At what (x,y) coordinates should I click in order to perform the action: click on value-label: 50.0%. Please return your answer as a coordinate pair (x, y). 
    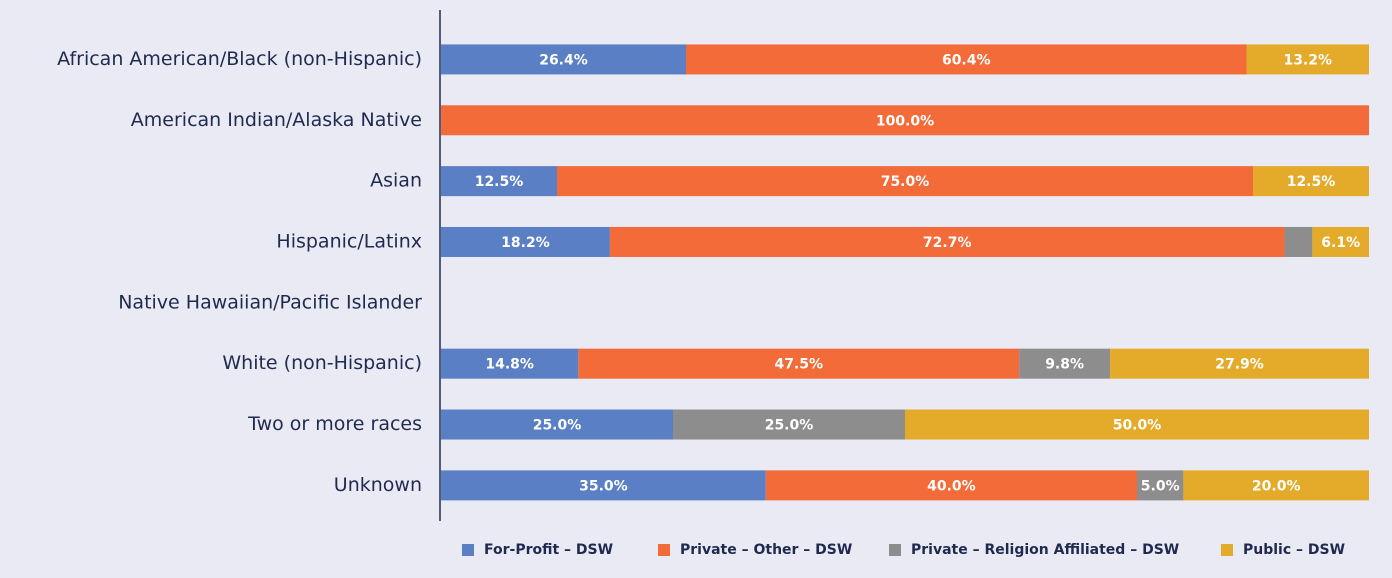
    Looking at the image, I should click on (1137, 426).